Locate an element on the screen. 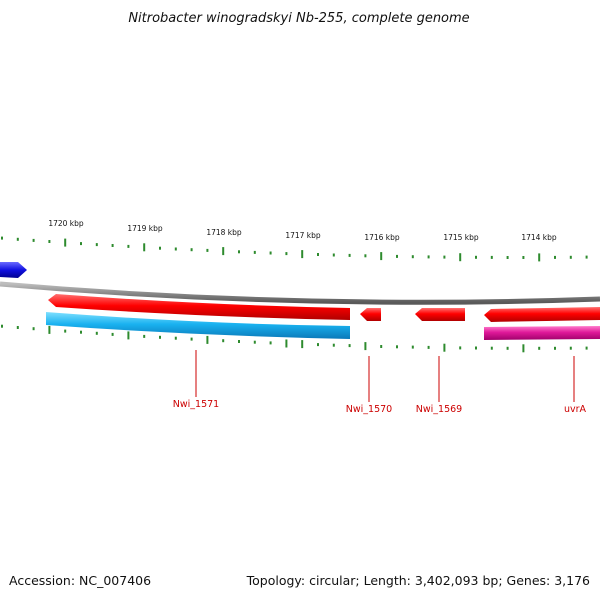 This screenshot has height=600, width=600. scale-ticks-inner is located at coordinates (294, 338).